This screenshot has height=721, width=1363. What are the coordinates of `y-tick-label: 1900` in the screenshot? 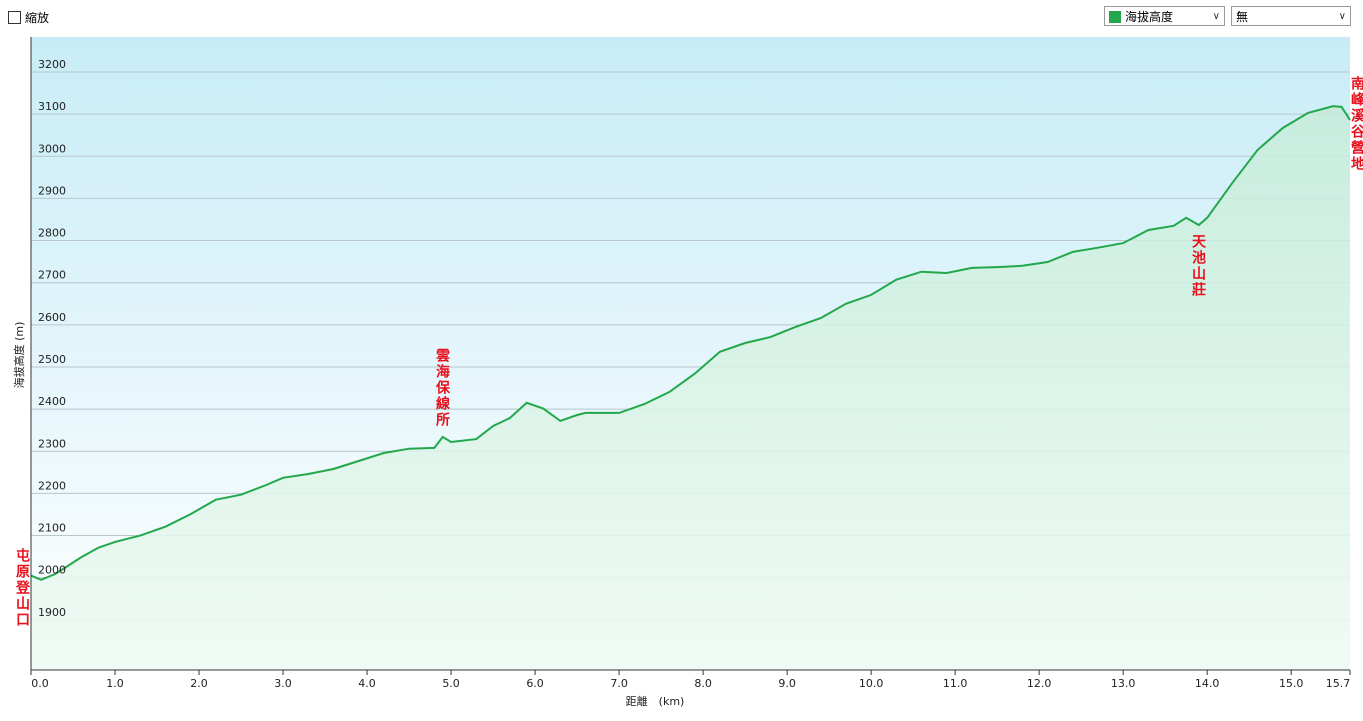 It's located at (52, 612).